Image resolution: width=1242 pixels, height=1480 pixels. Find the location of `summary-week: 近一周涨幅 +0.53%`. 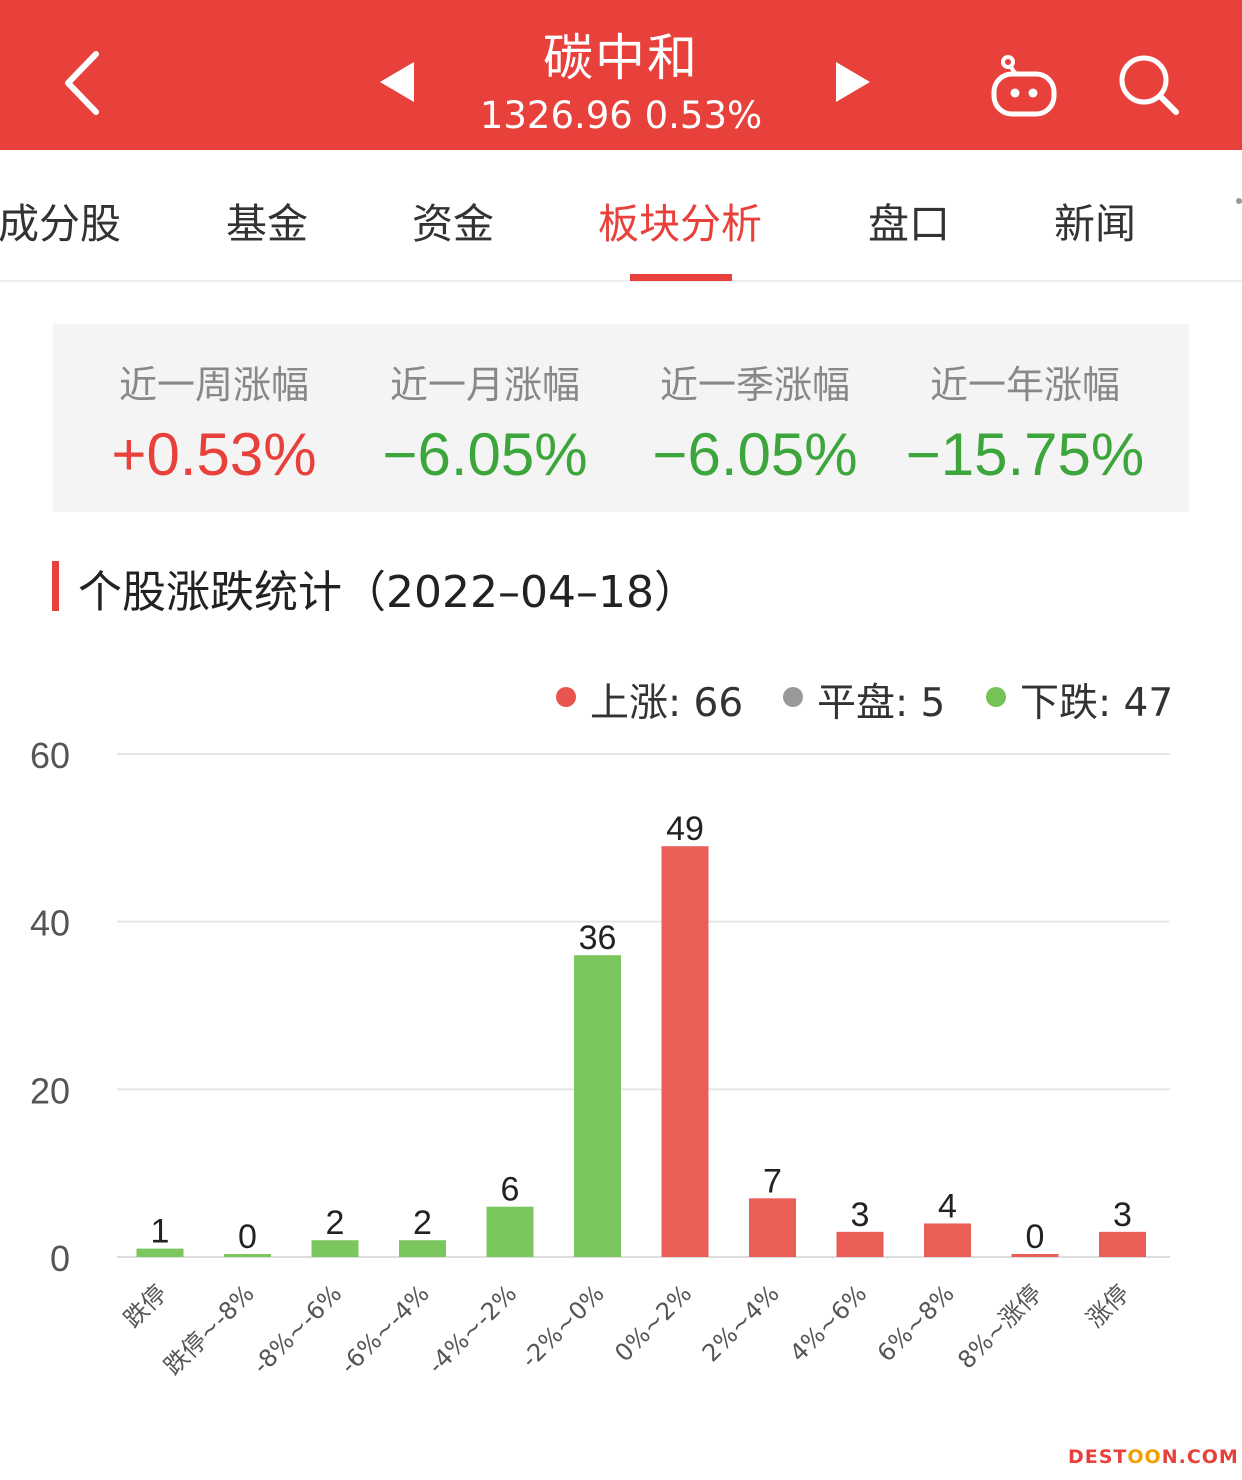

summary-week: 近一周涨幅 +0.53% is located at coordinates (214, 418).